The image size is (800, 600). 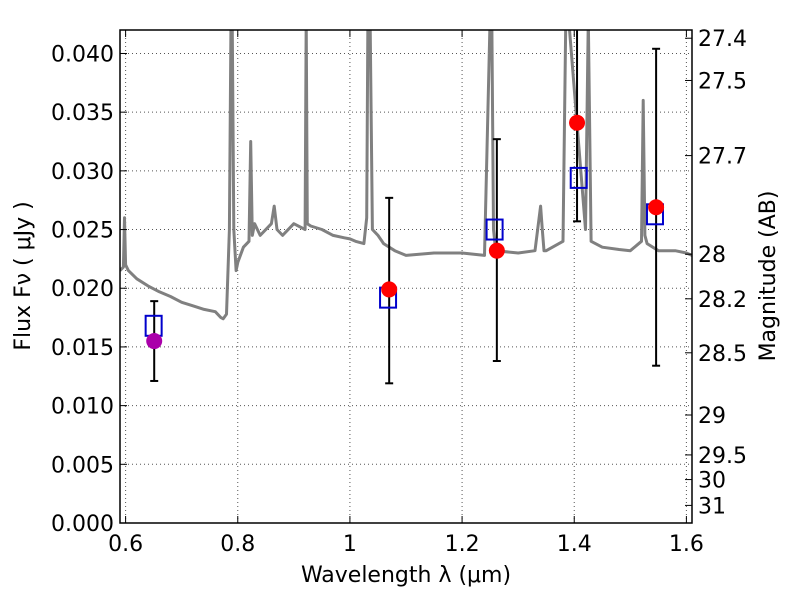 What do you see at coordinates (462, 544) in the screenshot?
I see `x-tick-label: 1.2` at bounding box center [462, 544].